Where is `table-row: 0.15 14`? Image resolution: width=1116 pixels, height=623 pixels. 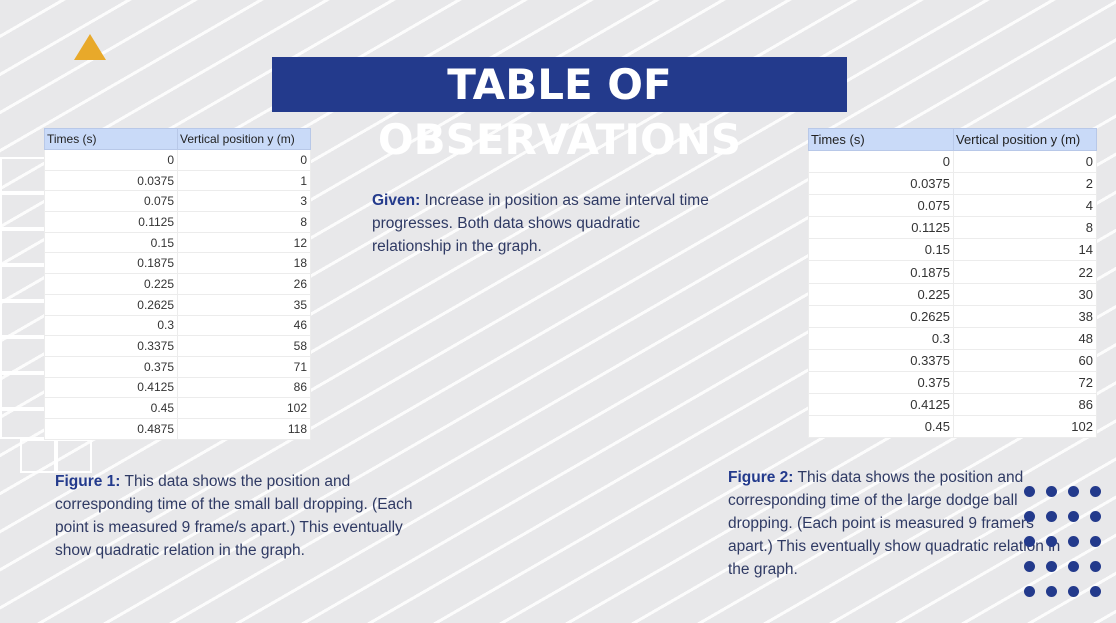 table-row: 0.15 14 is located at coordinates (952, 250).